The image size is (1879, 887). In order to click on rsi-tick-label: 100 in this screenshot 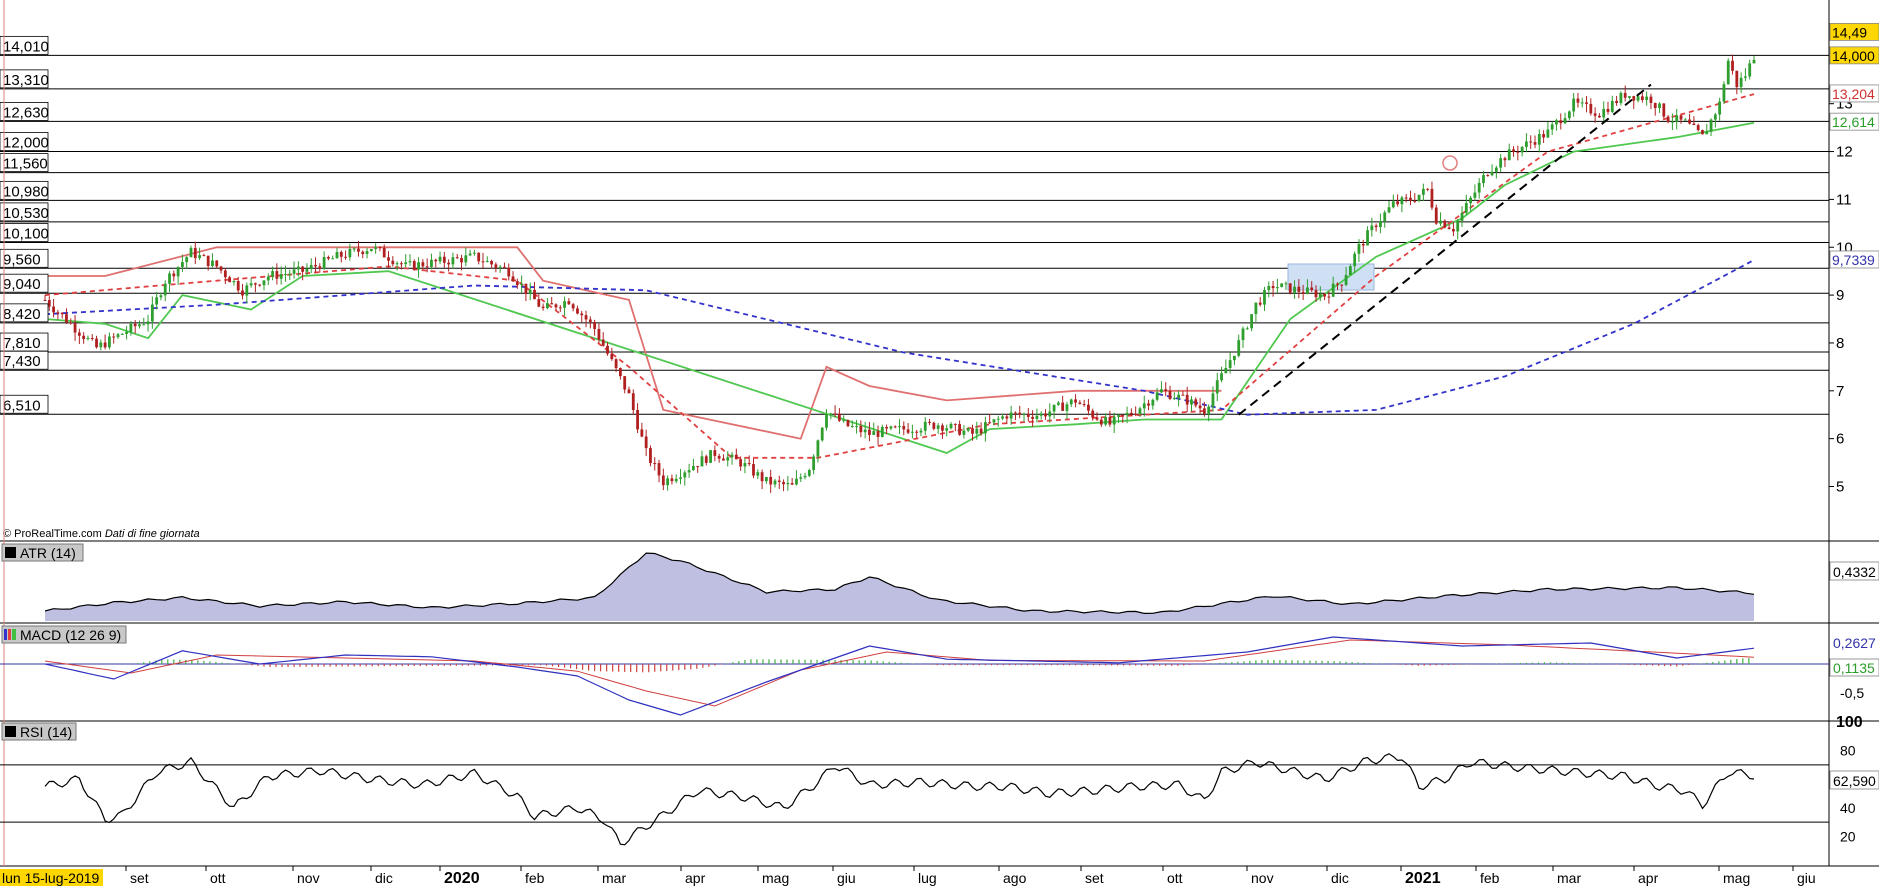, I will do `click(1849, 722)`.